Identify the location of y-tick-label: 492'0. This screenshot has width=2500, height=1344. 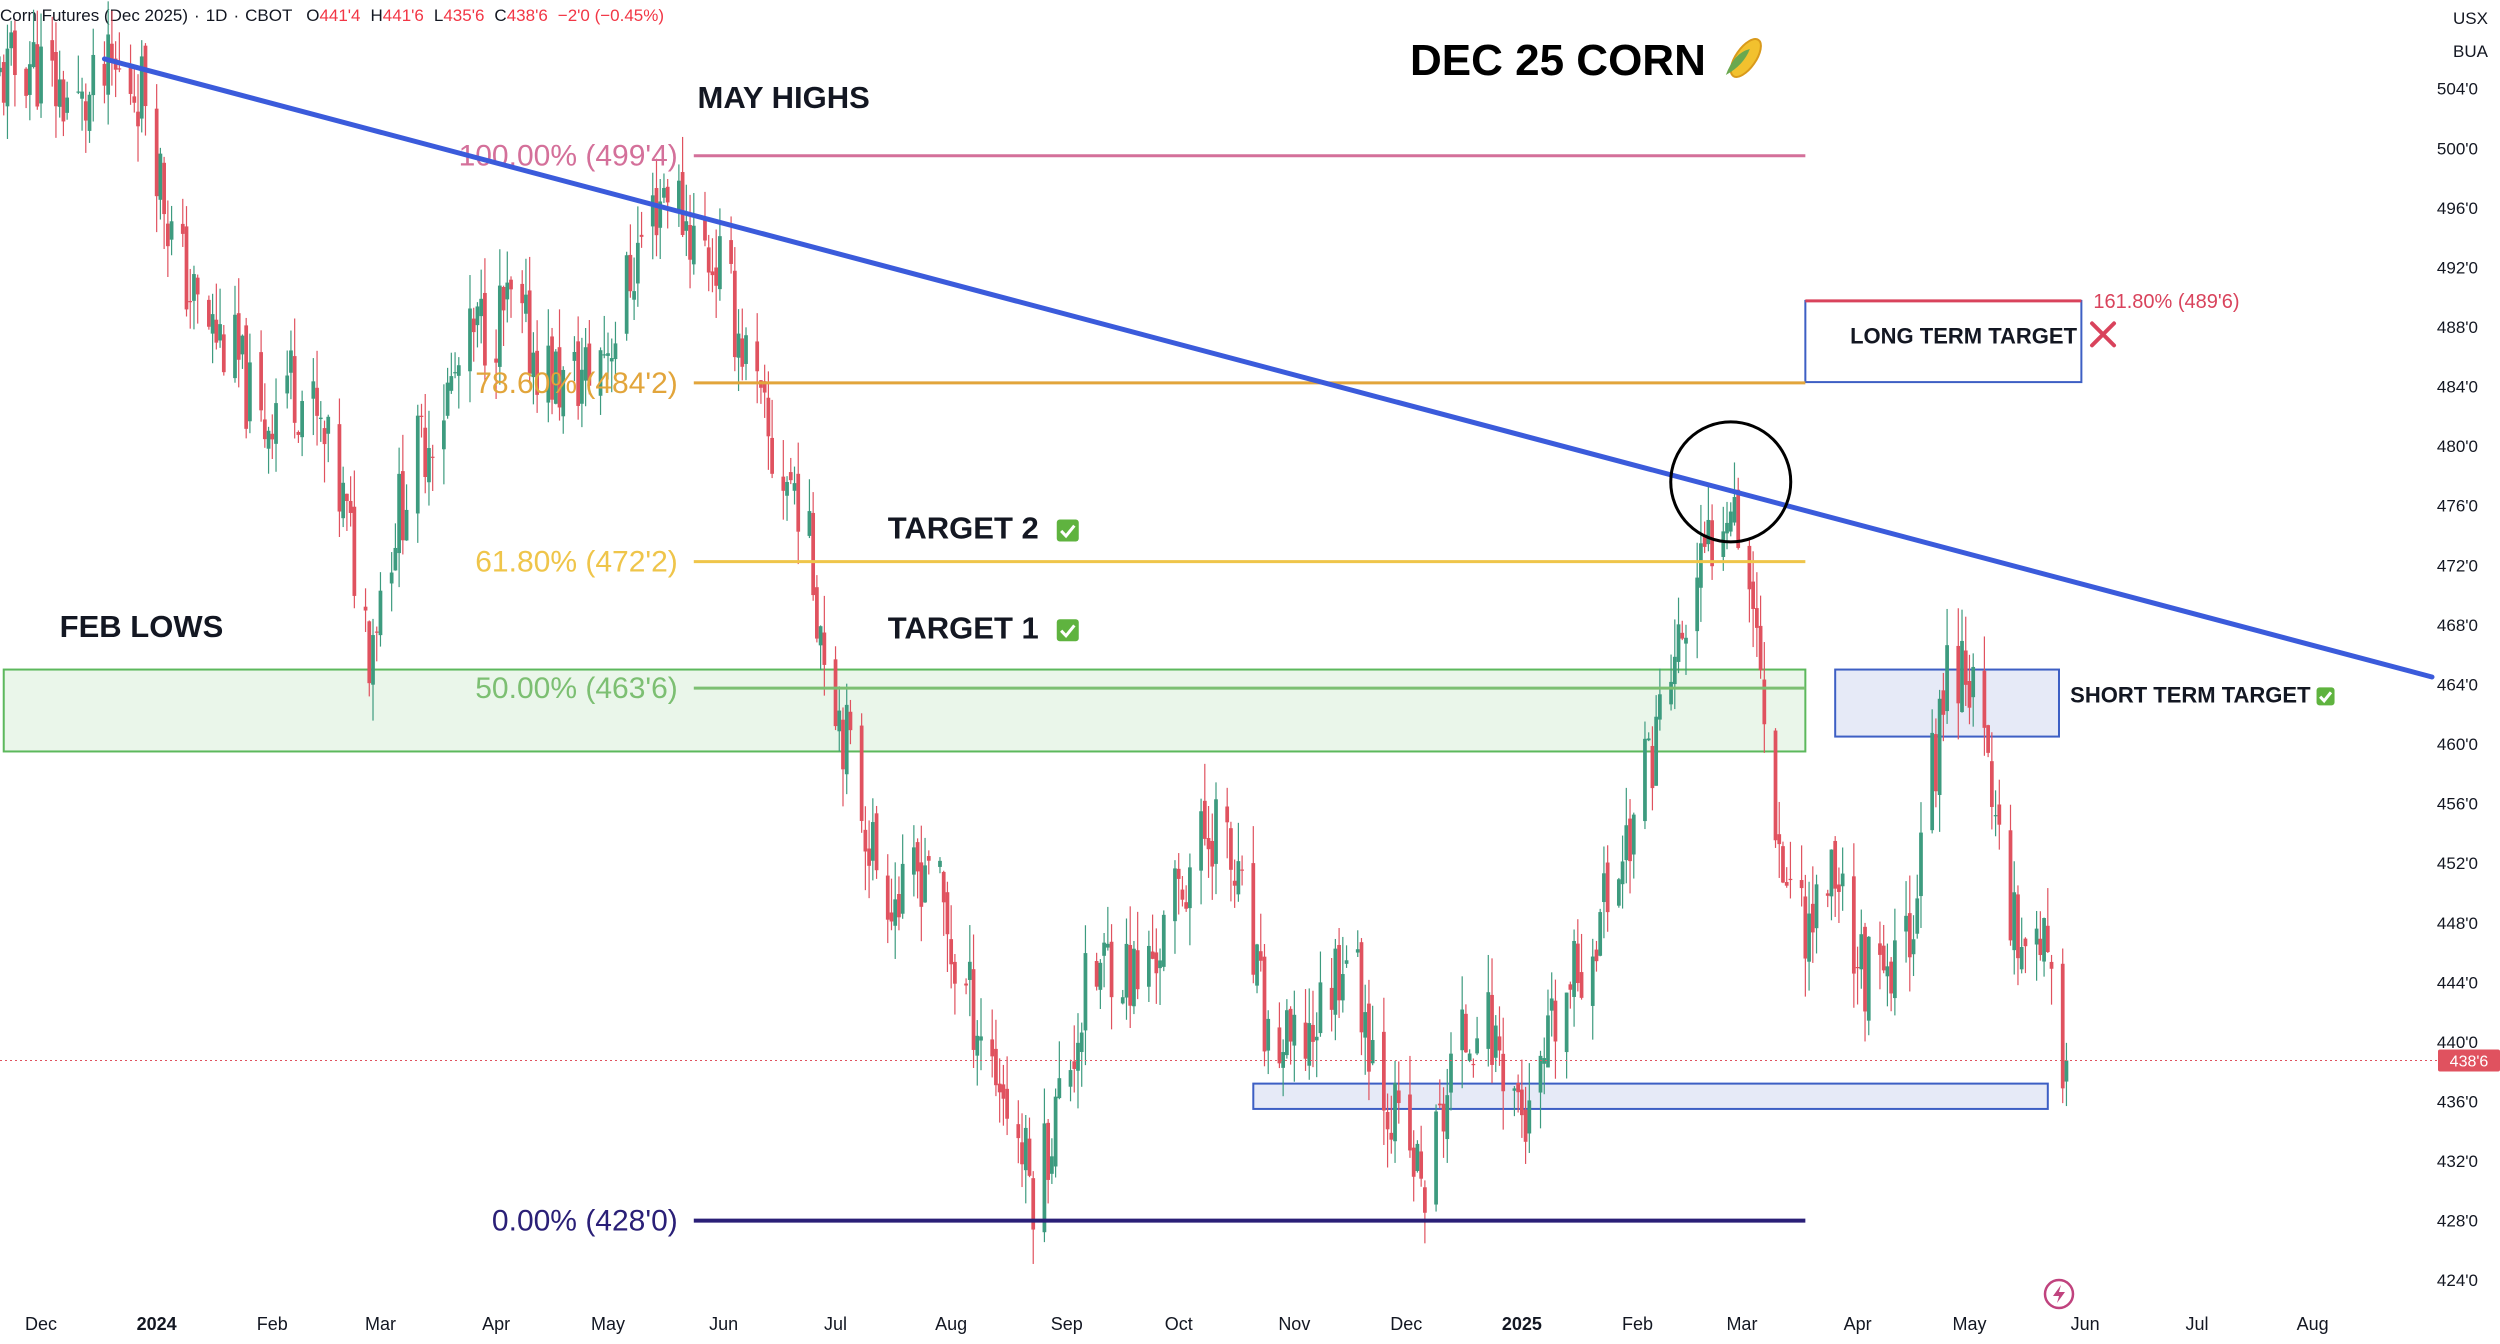
(2457, 267).